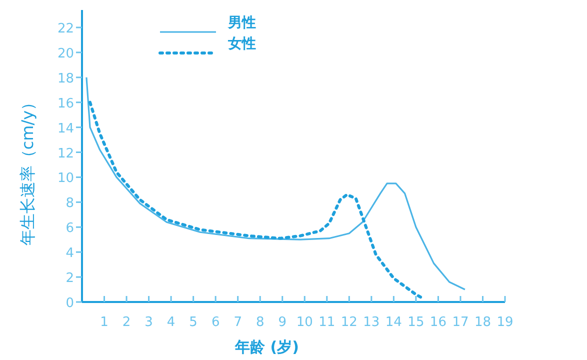 This screenshot has width=587, height=360. Describe the element at coordinates (171, 322) in the screenshot. I see `x-tick-label: 4` at that location.